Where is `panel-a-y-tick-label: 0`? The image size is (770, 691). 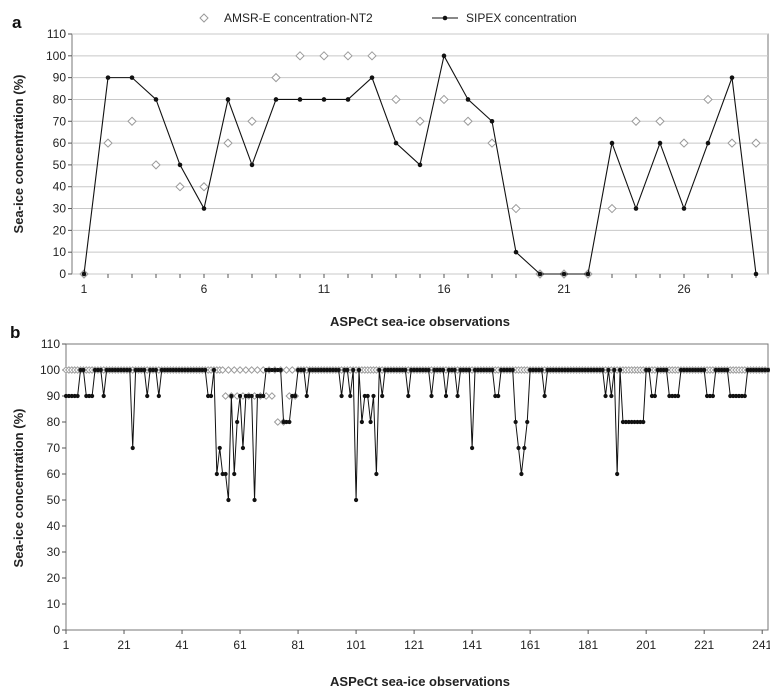 panel-a-y-tick-label: 0 is located at coordinates (62, 274).